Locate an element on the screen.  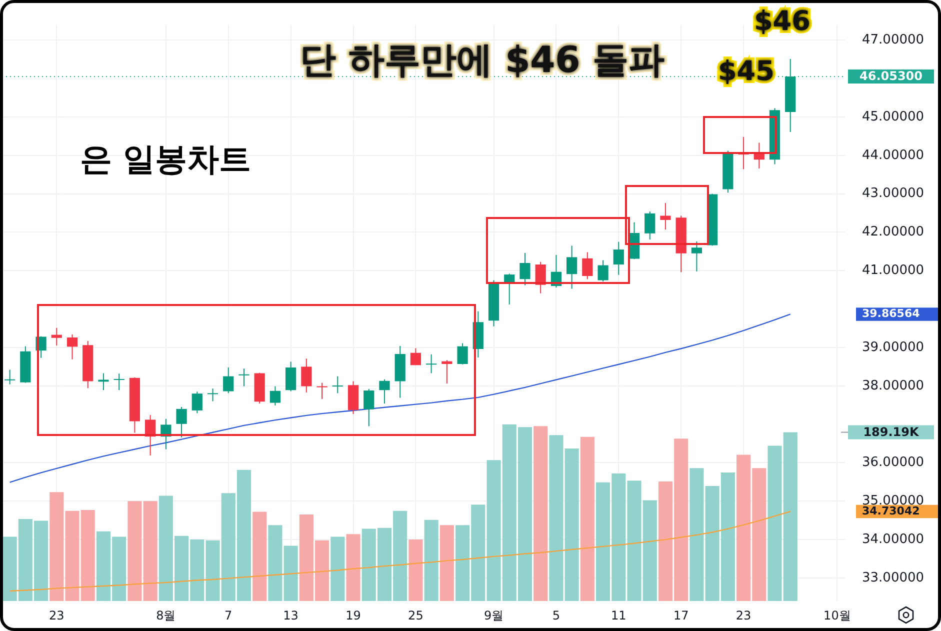
x-tick-label: 13 is located at coordinates (290, 615).